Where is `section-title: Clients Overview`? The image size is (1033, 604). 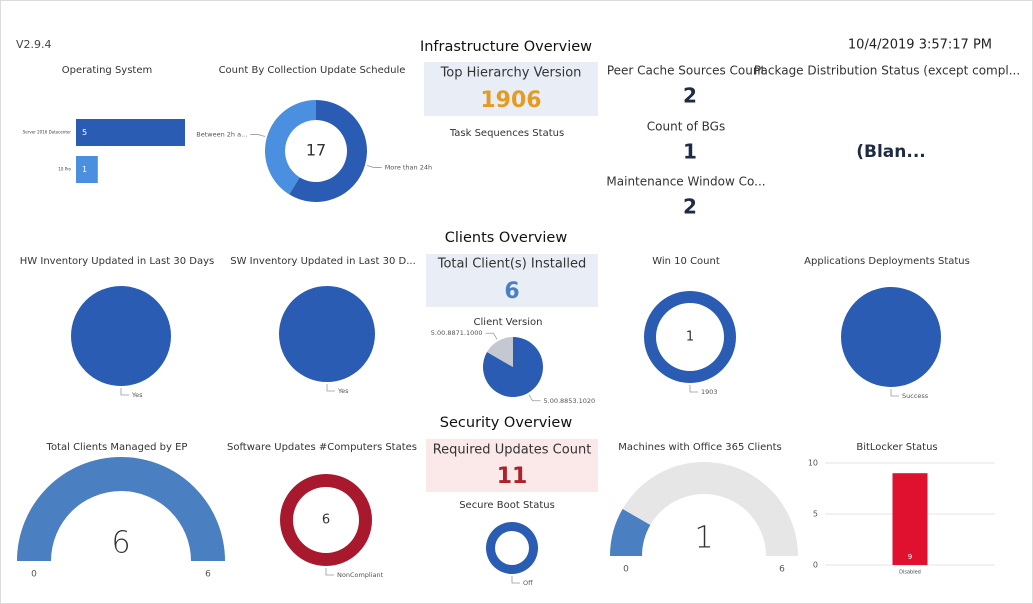
section-title: Clients Overview is located at coordinates (506, 238).